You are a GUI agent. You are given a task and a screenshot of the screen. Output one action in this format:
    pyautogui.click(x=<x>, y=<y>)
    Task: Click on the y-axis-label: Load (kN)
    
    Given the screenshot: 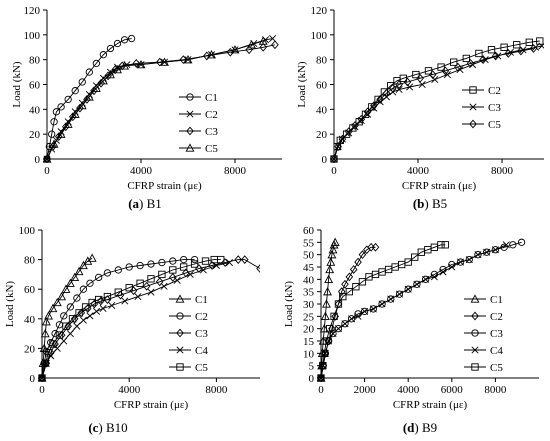 What is the action you would take?
    pyautogui.click(x=17, y=84)
    